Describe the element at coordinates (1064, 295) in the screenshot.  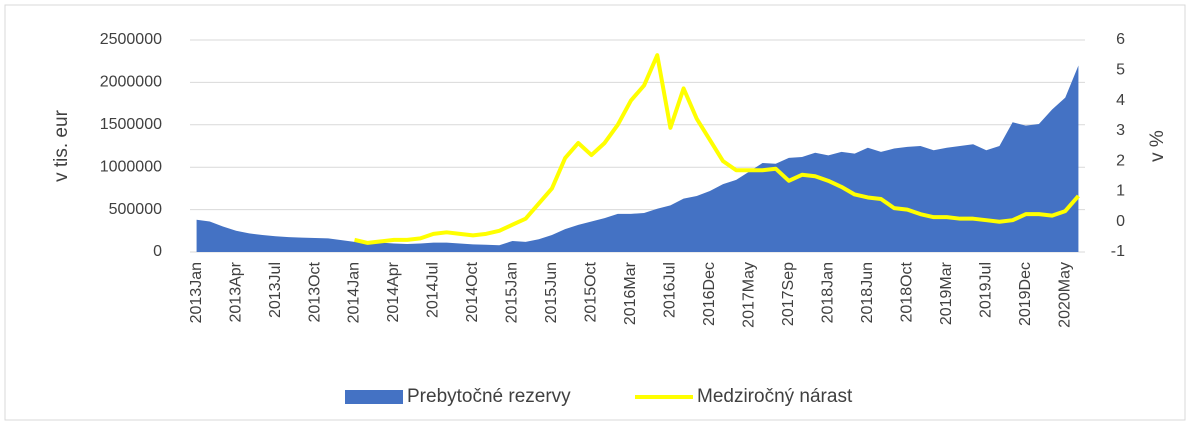
I see `x-tick-label: 2020May` at that location.